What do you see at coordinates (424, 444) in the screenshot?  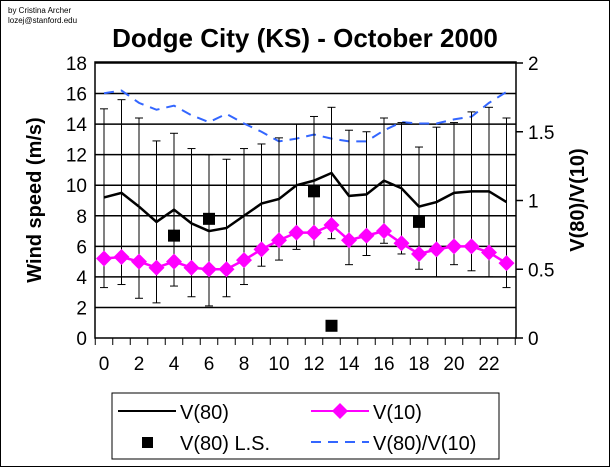 I see `legend-ratio-label: V(80)/V(10)` at bounding box center [424, 444].